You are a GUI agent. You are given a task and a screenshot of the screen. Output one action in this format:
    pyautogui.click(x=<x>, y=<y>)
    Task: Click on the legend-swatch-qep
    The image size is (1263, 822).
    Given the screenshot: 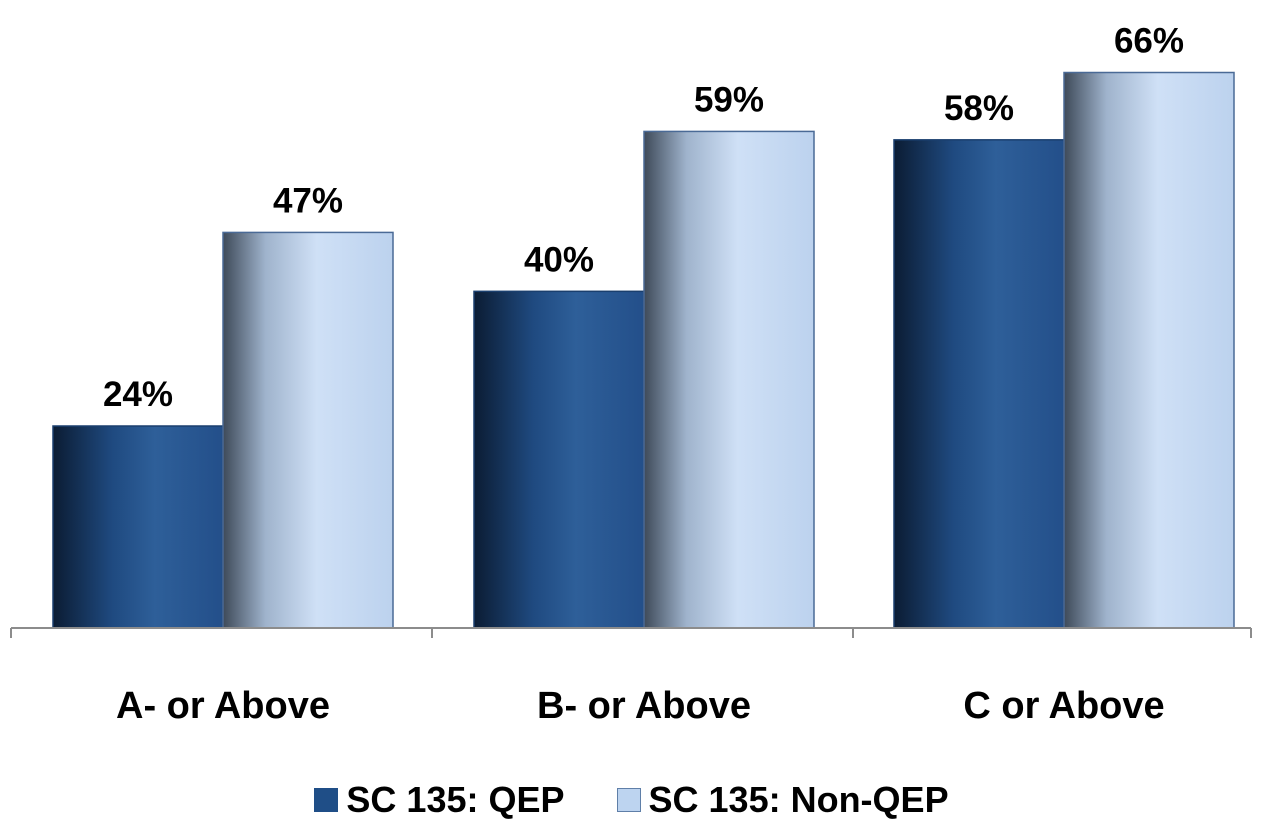 What is the action you would take?
    pyautogui.click(x=326, y=800)
    